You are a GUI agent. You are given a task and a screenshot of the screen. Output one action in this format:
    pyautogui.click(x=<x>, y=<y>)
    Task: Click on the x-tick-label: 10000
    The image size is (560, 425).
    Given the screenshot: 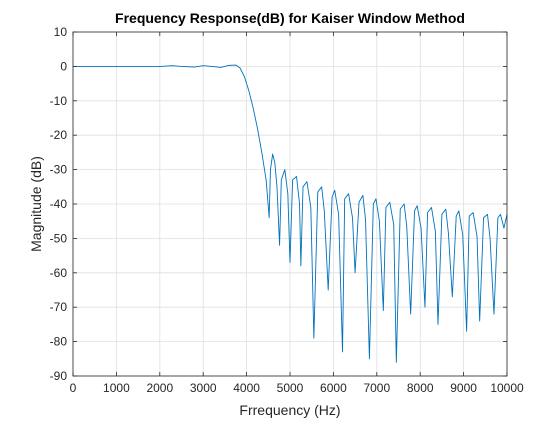 What is the action you would take?
    pyautogui.click(x=507, y=388)
    